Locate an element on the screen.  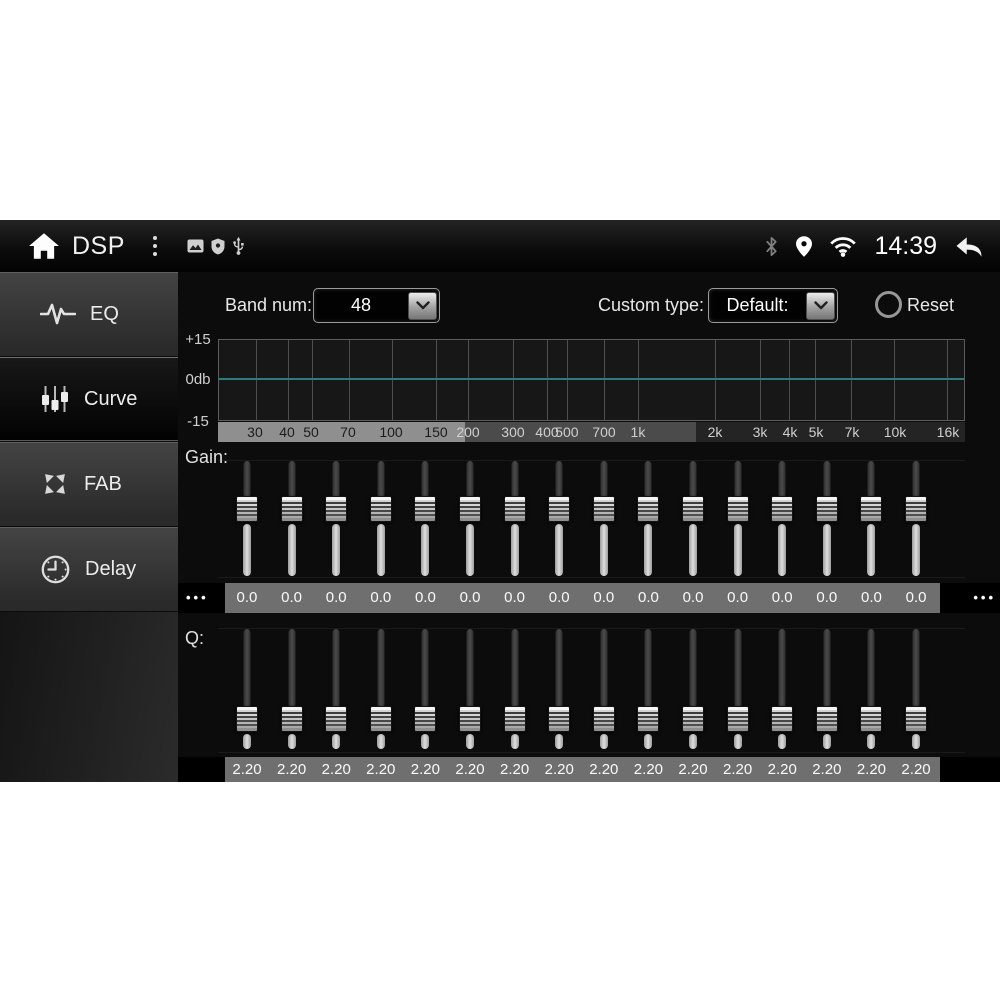
waveform-icon is located at coordinates (58, 314).